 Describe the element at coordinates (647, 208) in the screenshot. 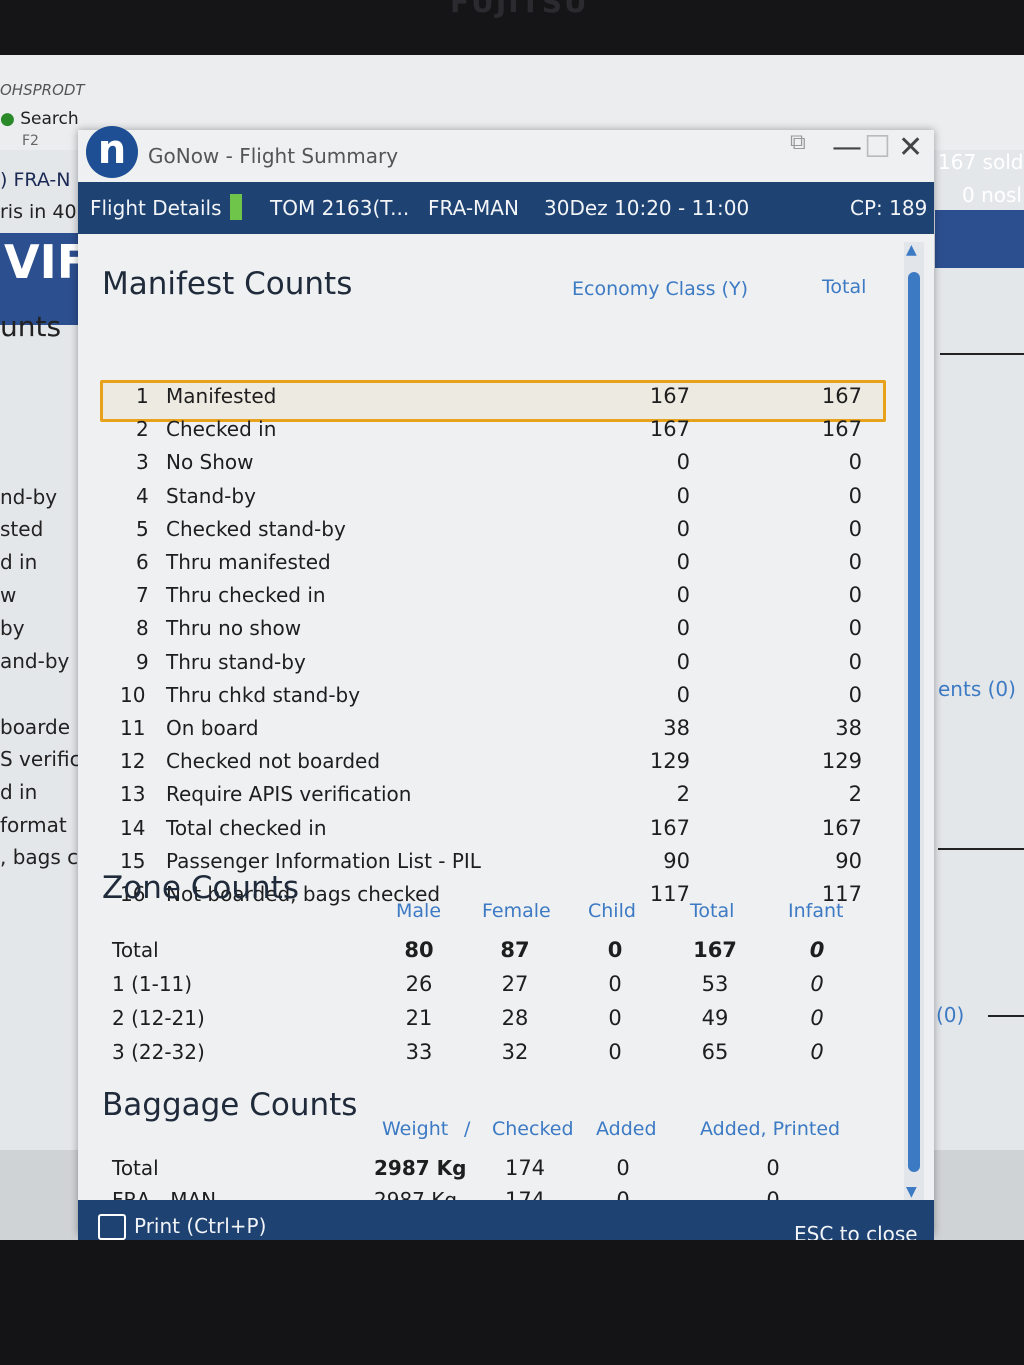

I see `flight-date-time: 30Dez 10:20 - 11:00` at that location.